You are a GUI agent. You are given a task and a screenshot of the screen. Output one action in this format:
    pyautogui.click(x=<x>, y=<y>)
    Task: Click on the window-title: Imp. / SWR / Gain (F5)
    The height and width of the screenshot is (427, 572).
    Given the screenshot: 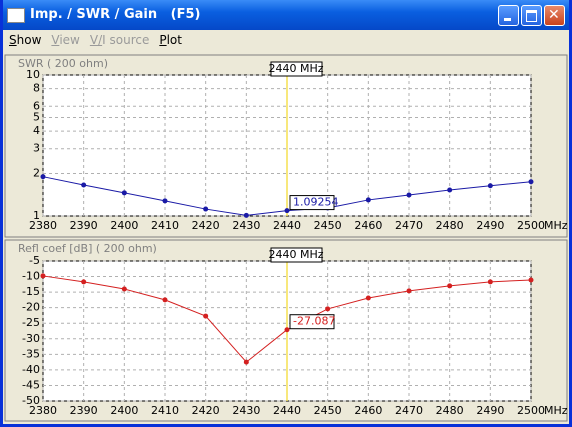 What is the action you would take?
    pyautogui.click(x=115, y=14)
    